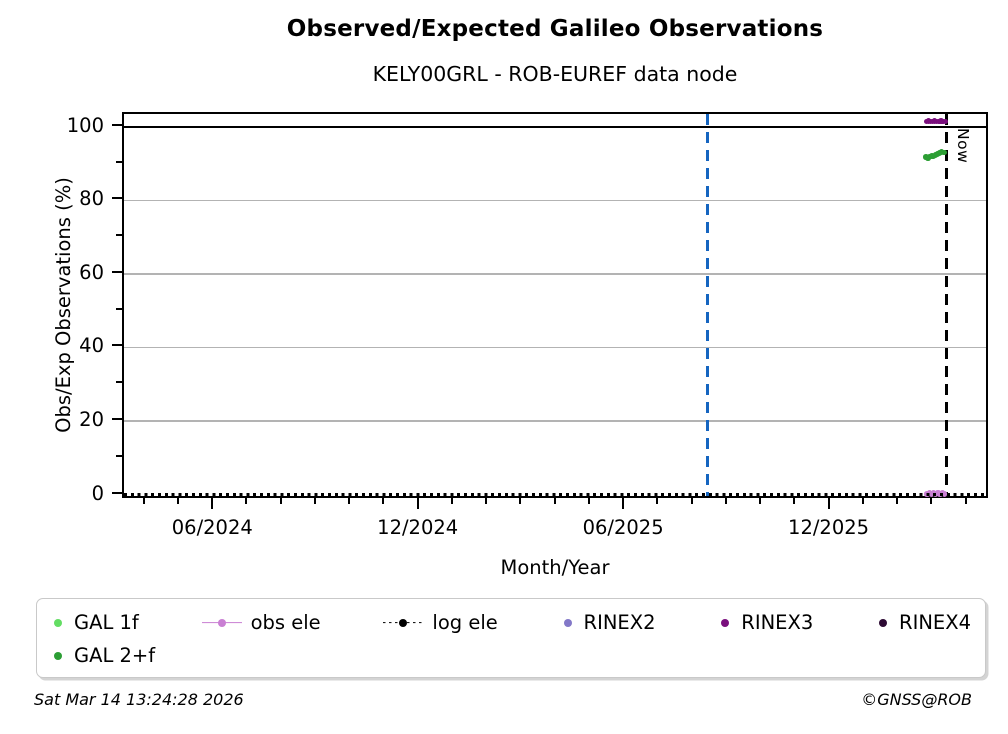  I want to click on legend-item-gal-1f: GAL 1f, so click(95, 622).